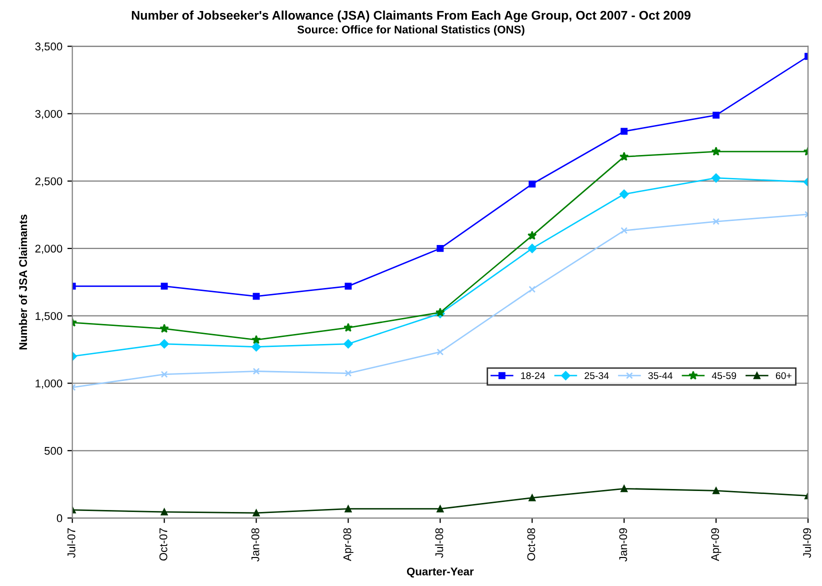 The image size is (822, 586). I want to click on x-tick-label: Jul-07, so click(71, 543).